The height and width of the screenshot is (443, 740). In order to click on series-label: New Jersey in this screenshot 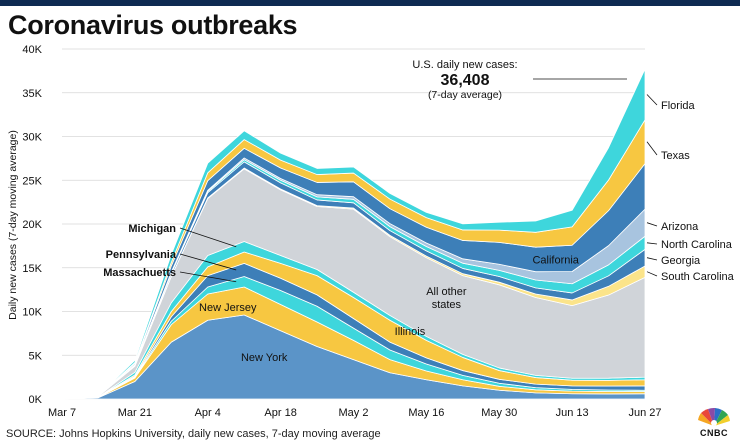, I will do `click(228, 308)`.